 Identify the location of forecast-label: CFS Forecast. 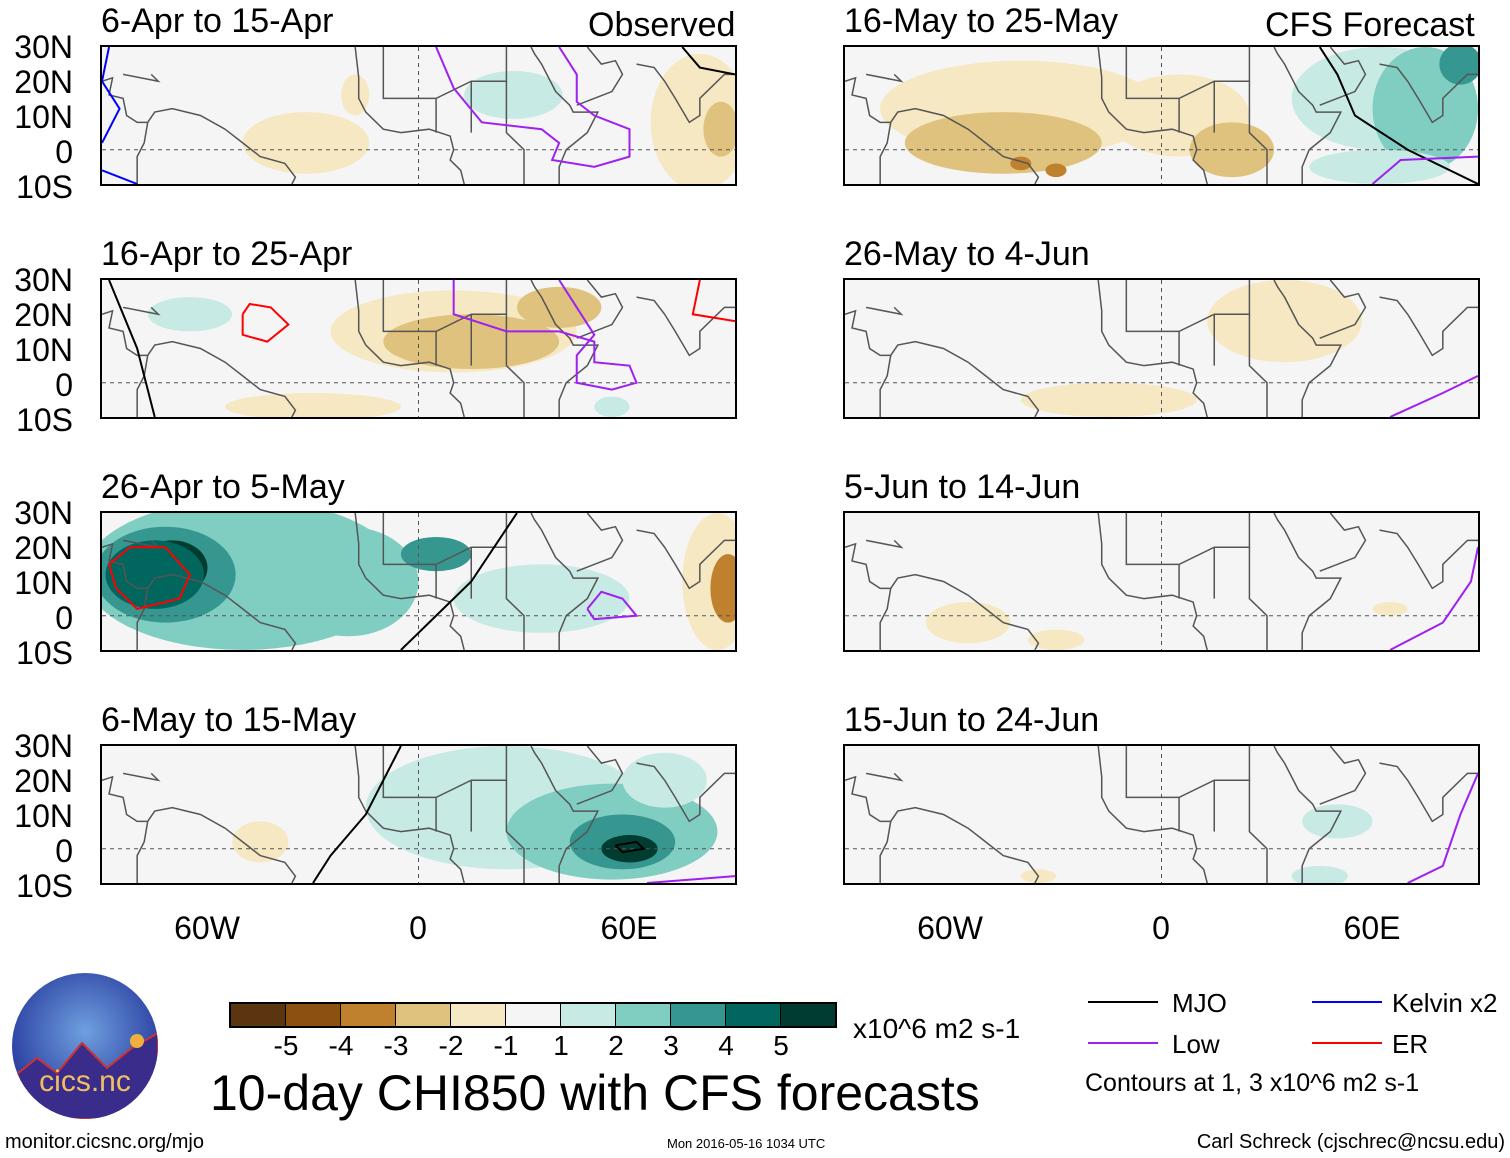
(1370, 25).